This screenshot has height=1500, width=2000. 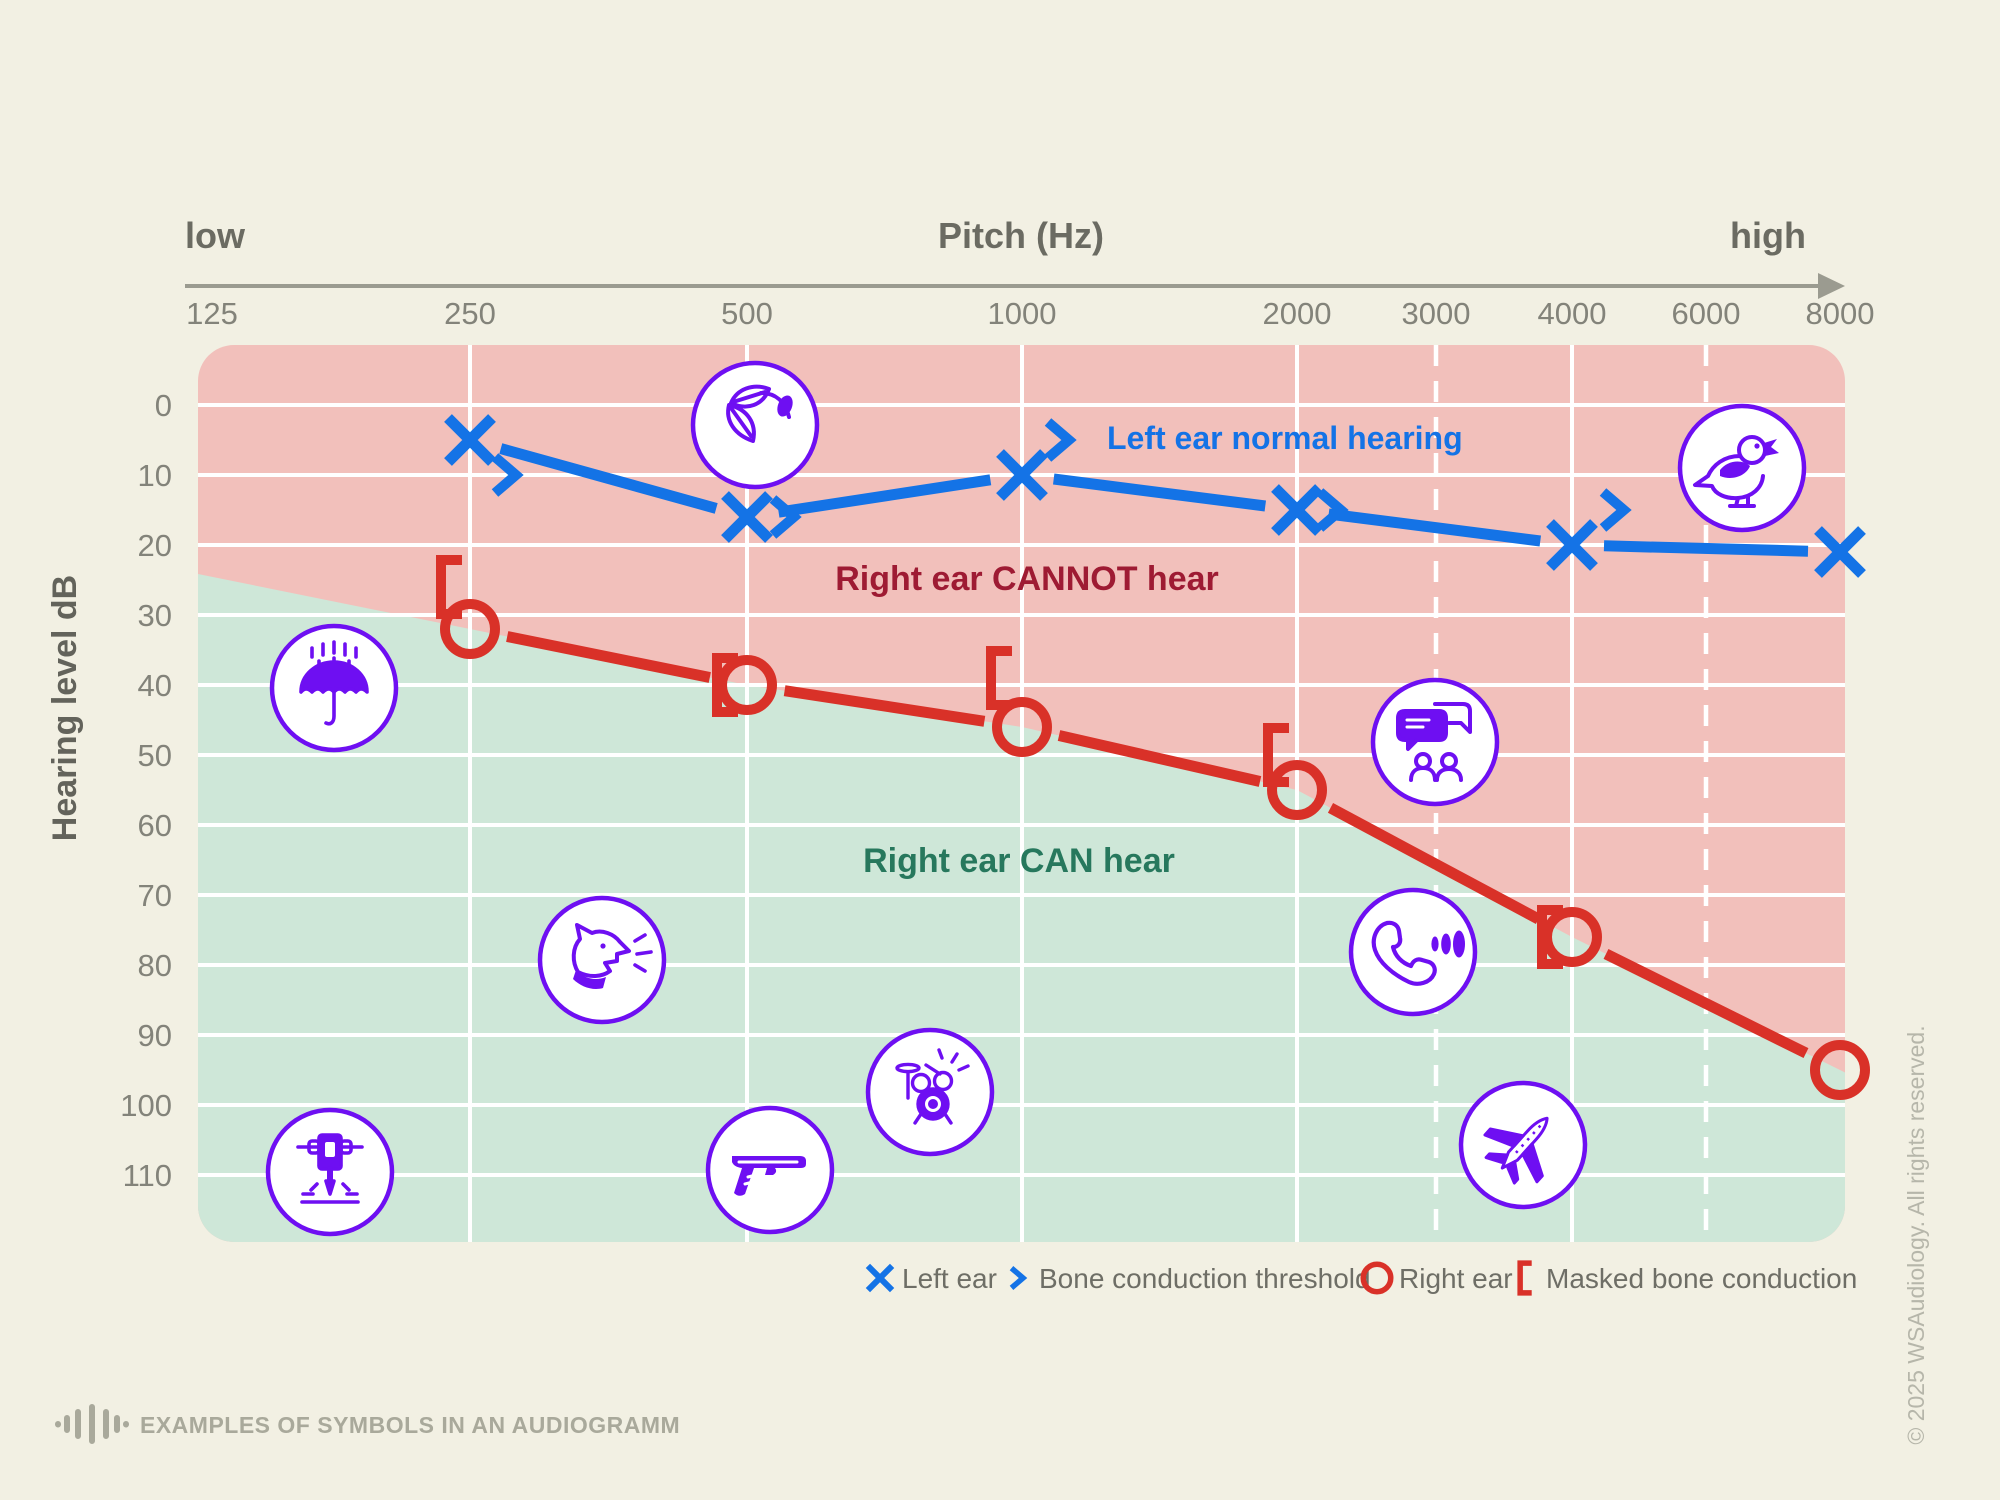 What do you see at coordinates (1285, 438) in the screenshot?
I see `left-ear-annotation: Left ear normal hearing` at bounding box center [1285, 438].